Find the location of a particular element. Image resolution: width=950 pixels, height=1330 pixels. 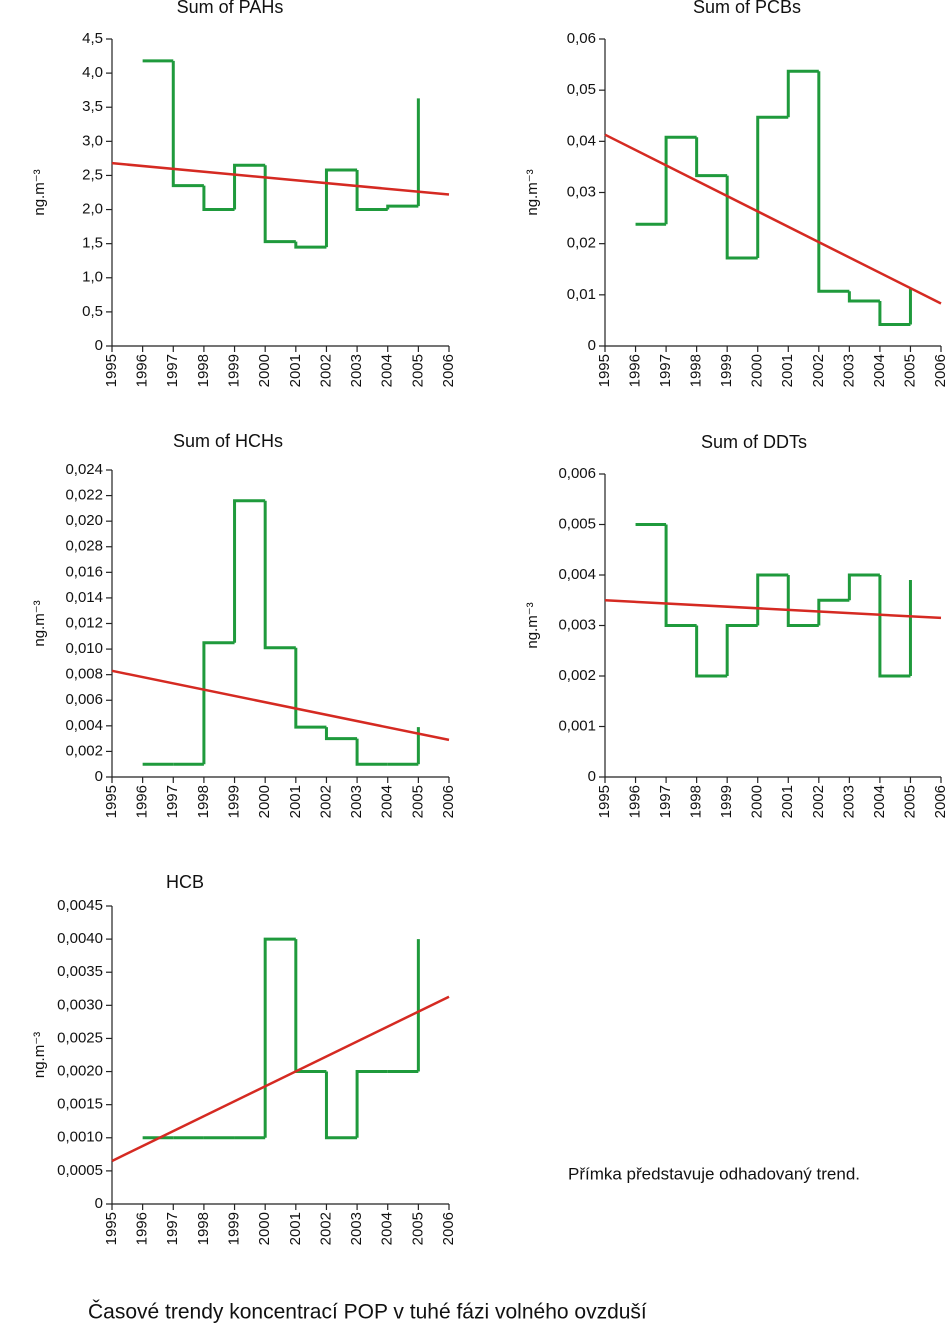

y-tick-label: 0,01 is located at coordinates (581, 294).